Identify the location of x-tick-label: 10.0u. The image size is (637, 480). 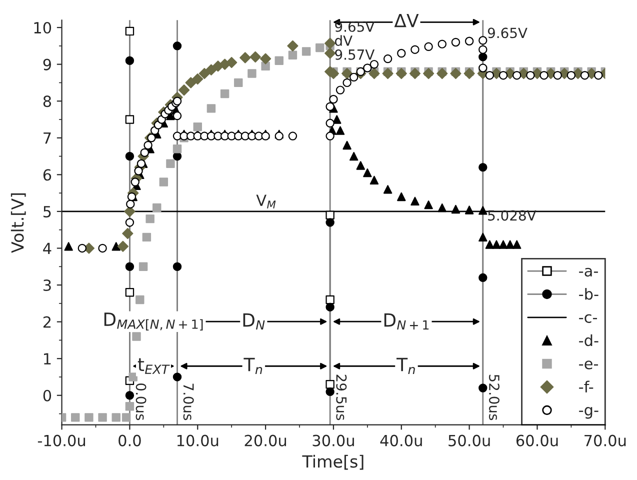
(197, 440).